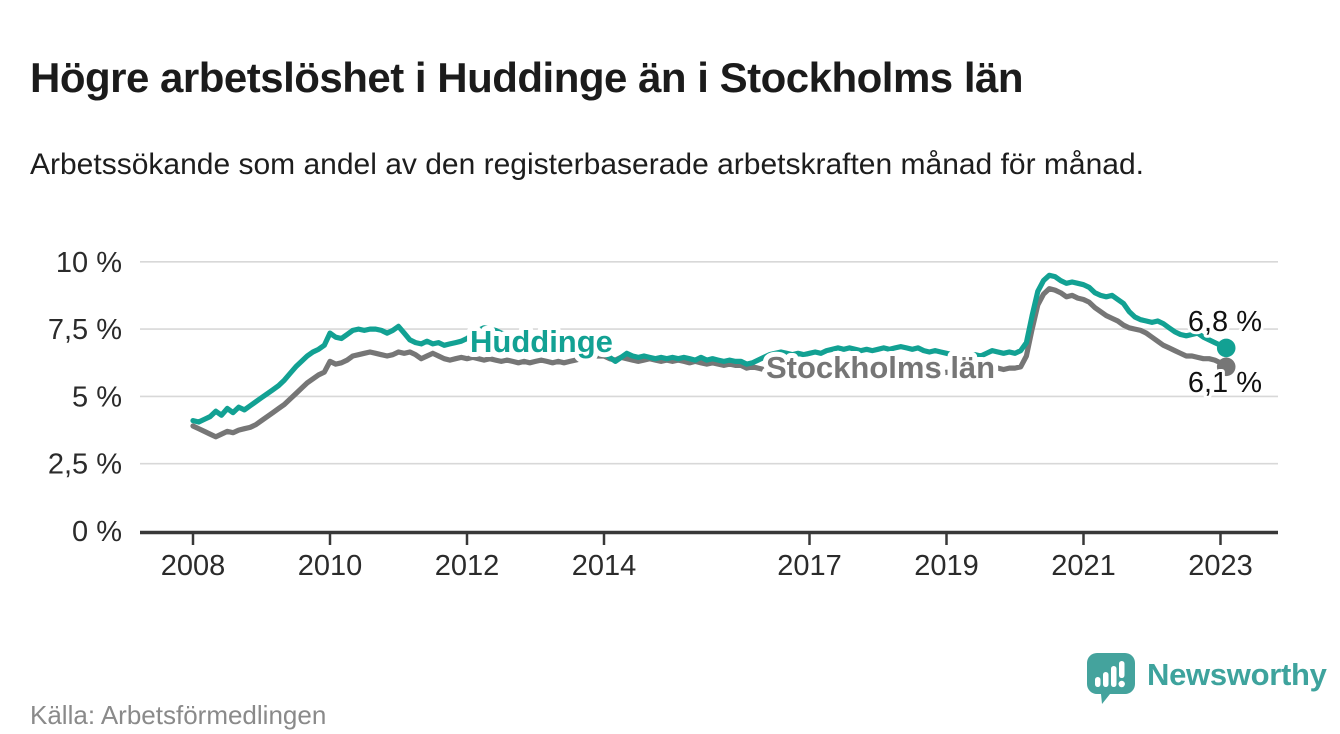 The image size is (1340, 734). I want to click on newsworthy-bubble-chart-icon, so click(1111, 678).